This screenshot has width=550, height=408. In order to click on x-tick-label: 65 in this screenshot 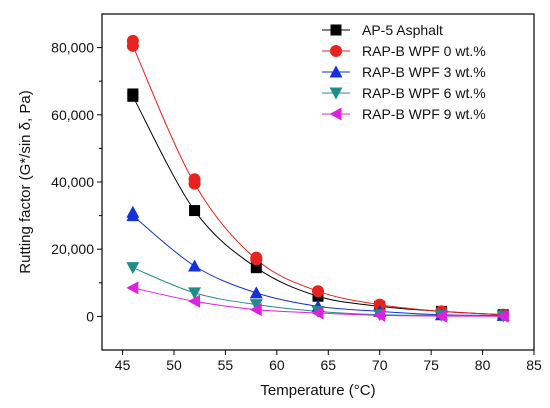, I will do `click(328, 365)`.